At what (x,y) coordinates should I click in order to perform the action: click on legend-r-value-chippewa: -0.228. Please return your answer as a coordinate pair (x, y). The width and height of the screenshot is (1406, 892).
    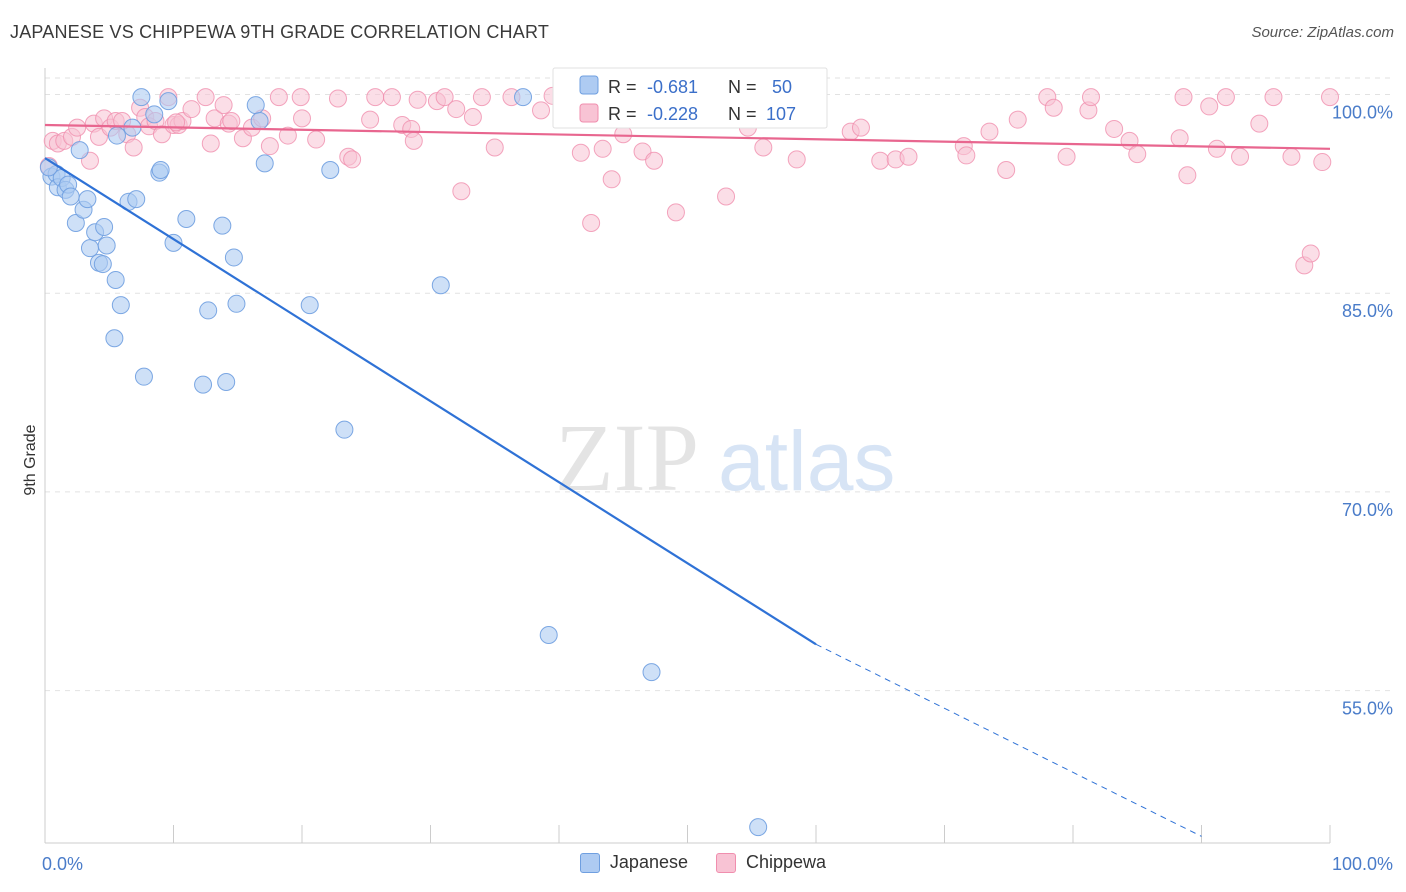
    Looking at the image, I should click on (672, 114).